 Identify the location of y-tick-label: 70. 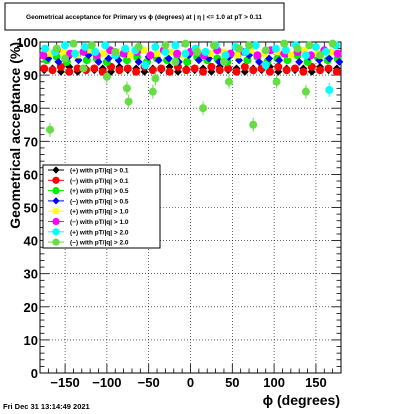
(31, 141).